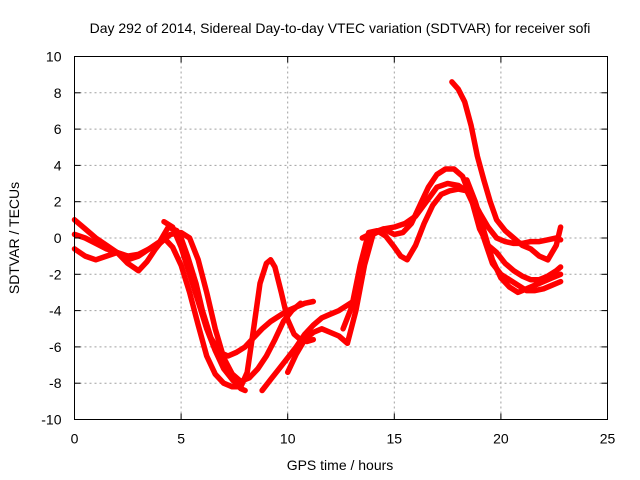 This screenshot has width=640, height=480. Describe the element at coordinates (55, 383) in the screenshot. I see `y-tick-label: -8` at that location.